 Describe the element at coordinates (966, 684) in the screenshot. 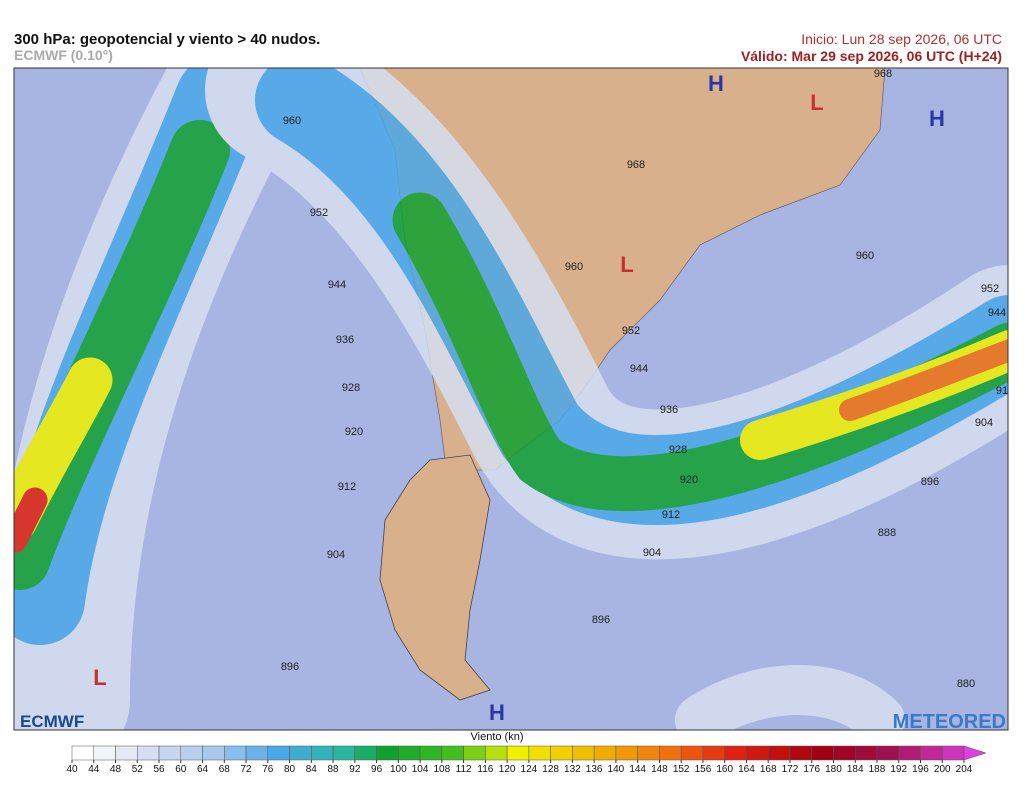

I see `contour-label: 880` at that location.